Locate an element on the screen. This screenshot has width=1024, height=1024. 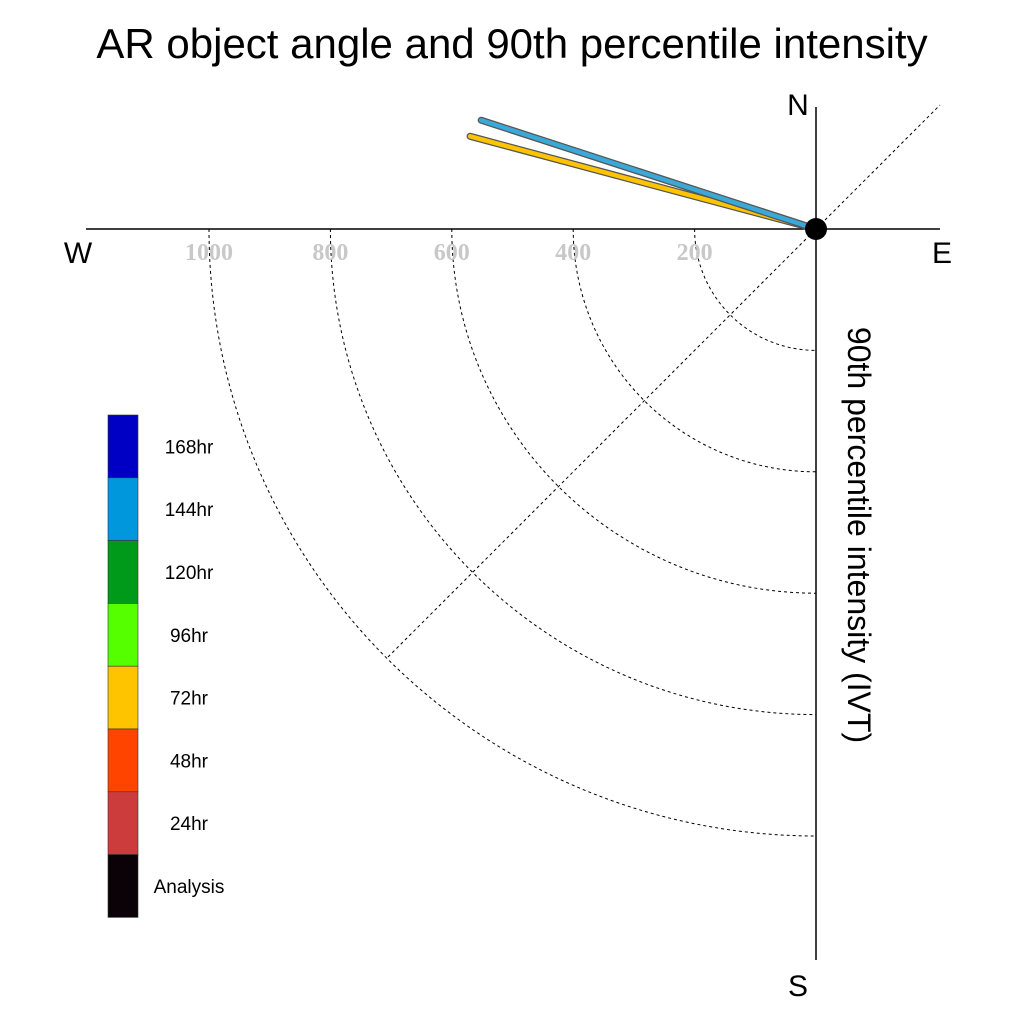
legend: 168hr 144hr 120hr 96hr 72hr 48hr 24hr Analysis is located at coordinates (166, 666).